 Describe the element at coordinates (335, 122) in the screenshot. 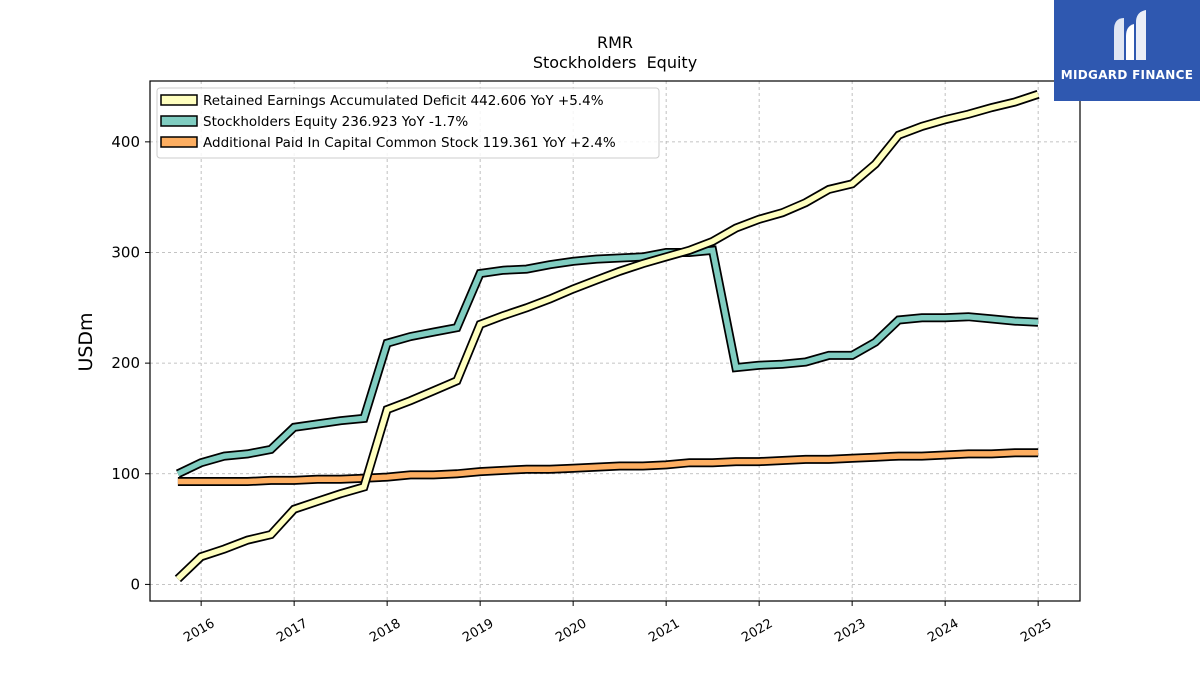

I see `legend-label: Stockholders Equity 236.923 YoY -1.7%` at that location.